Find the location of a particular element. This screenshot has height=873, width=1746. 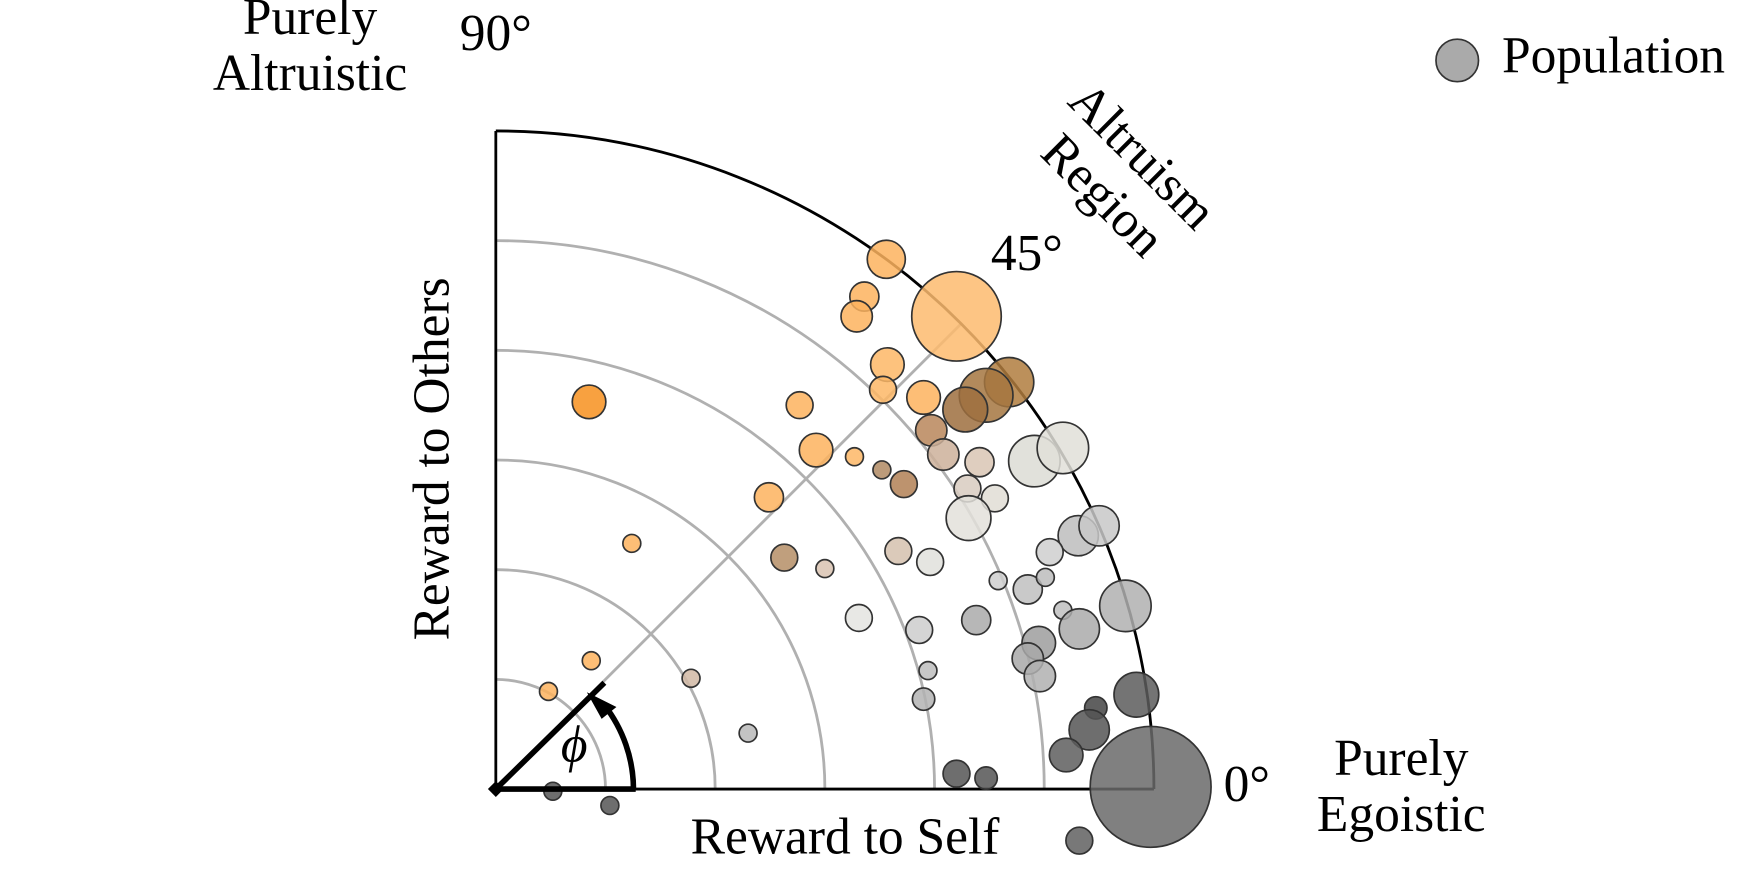

phi-label: ϕ is located at coordinates (574, 745).